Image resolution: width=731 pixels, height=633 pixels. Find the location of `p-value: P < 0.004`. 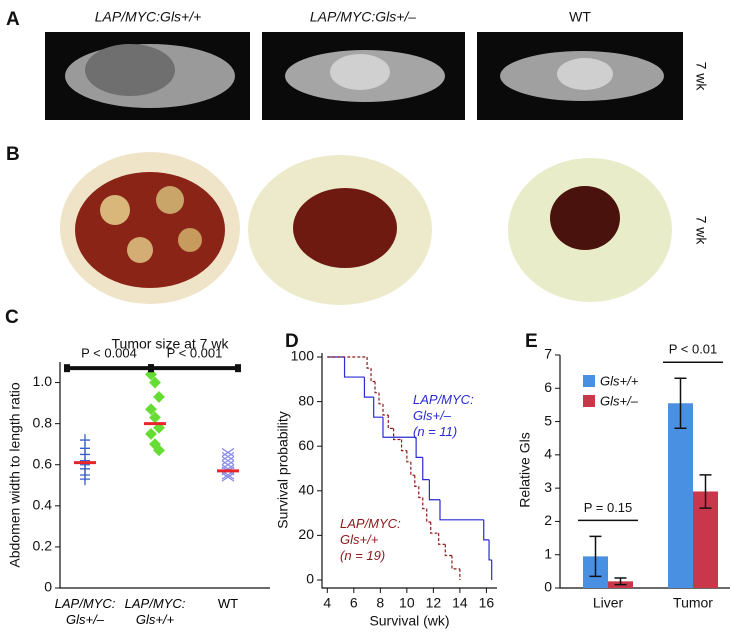

p-value: P < 0.004 is located at coordinates (109, 353).